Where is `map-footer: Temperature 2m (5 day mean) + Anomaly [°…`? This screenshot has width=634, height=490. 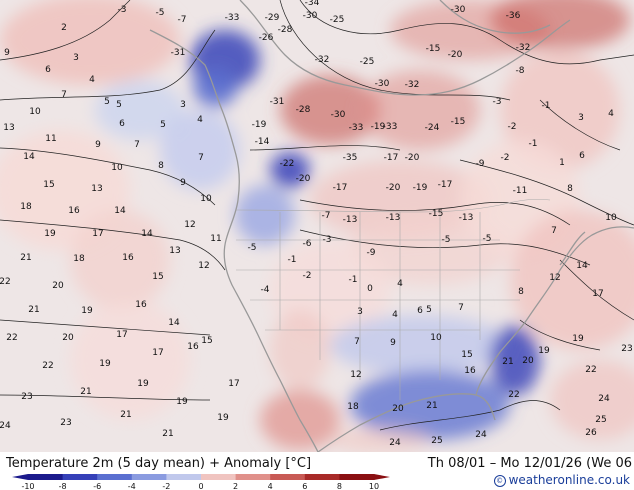
map-footer: Temperature 2m (5 day mean) + Anomaly [°… is located at coordinates (317, 471).